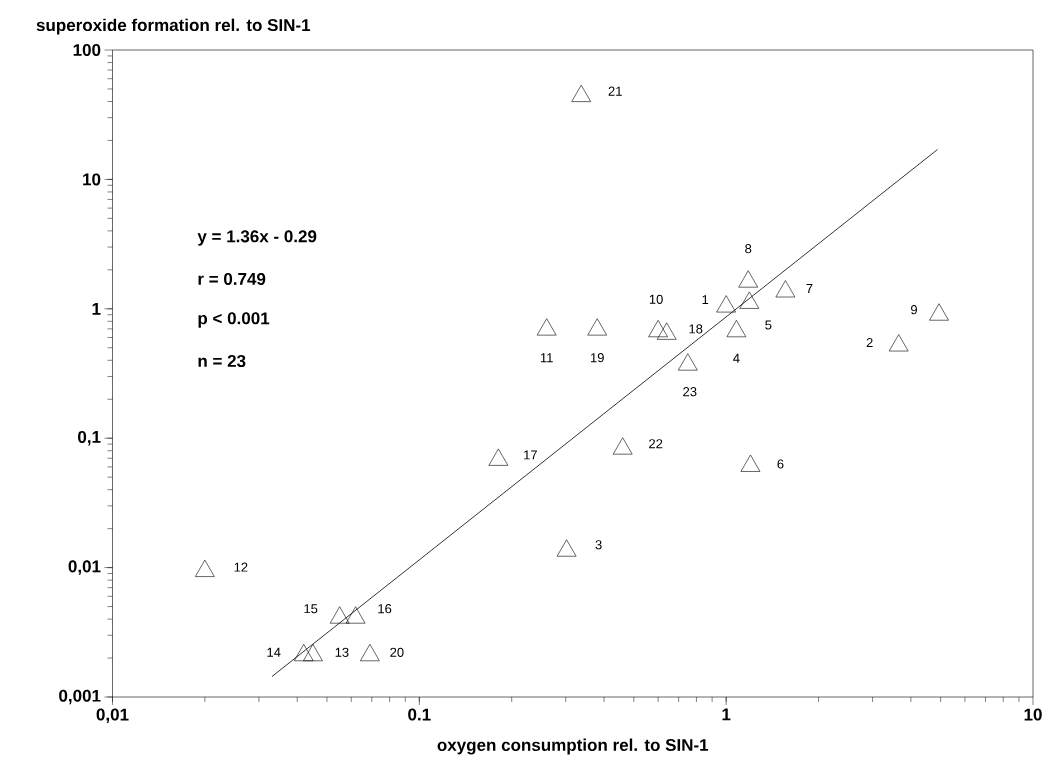 The width and height of the screenshot is (1052, 782). What do you see at coordinates (257, 238) in the screenshot?
I see `annotation: y = 1.36x - 0.29` at bounding box center [257, 238].